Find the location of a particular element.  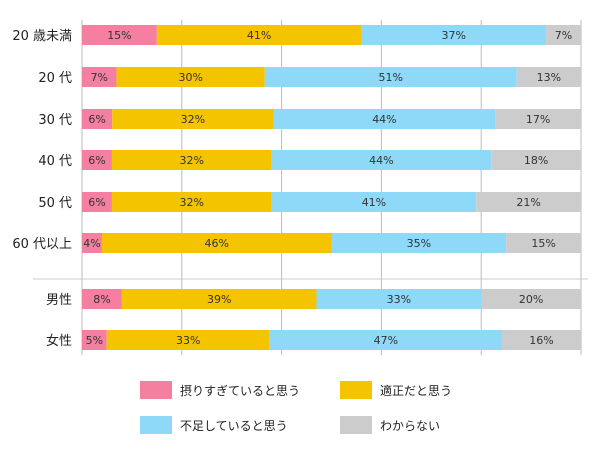

data-label: 16% is located at coordinates (541, 340).